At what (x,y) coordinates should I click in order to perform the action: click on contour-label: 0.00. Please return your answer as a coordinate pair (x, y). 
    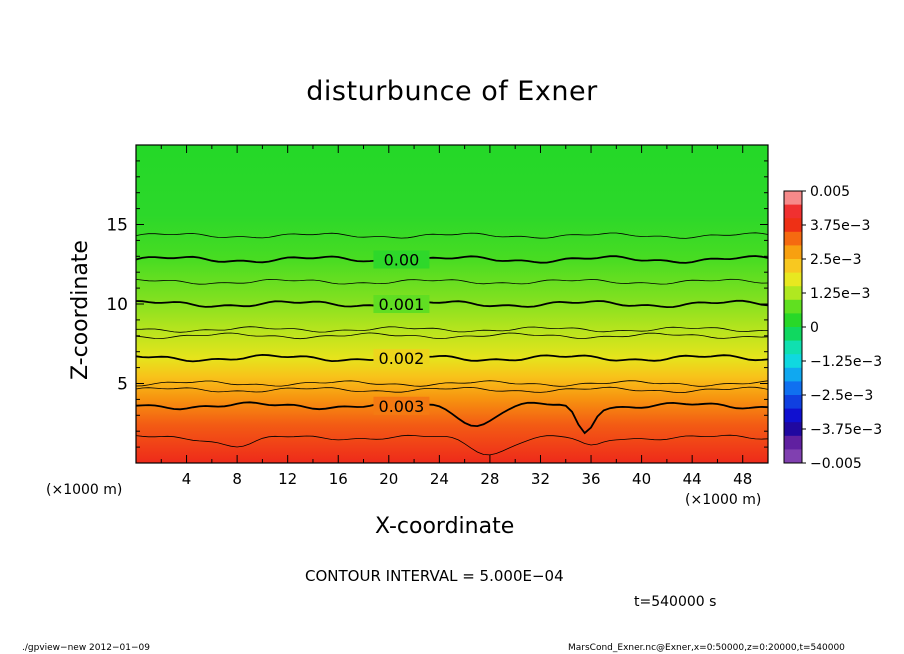
    Looking at the image, I should click on (402, 259).